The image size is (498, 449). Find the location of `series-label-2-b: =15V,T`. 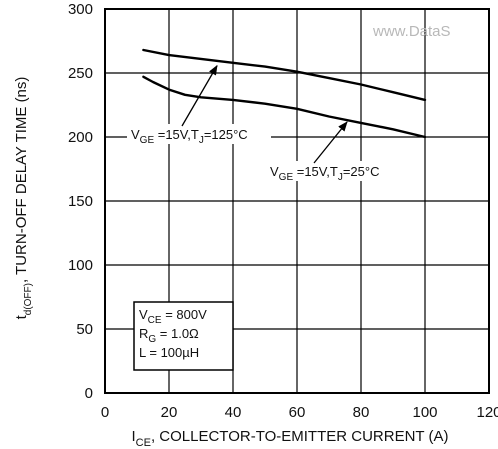

series-label-2-b: =15V,T is located at coordinates (315, 171).